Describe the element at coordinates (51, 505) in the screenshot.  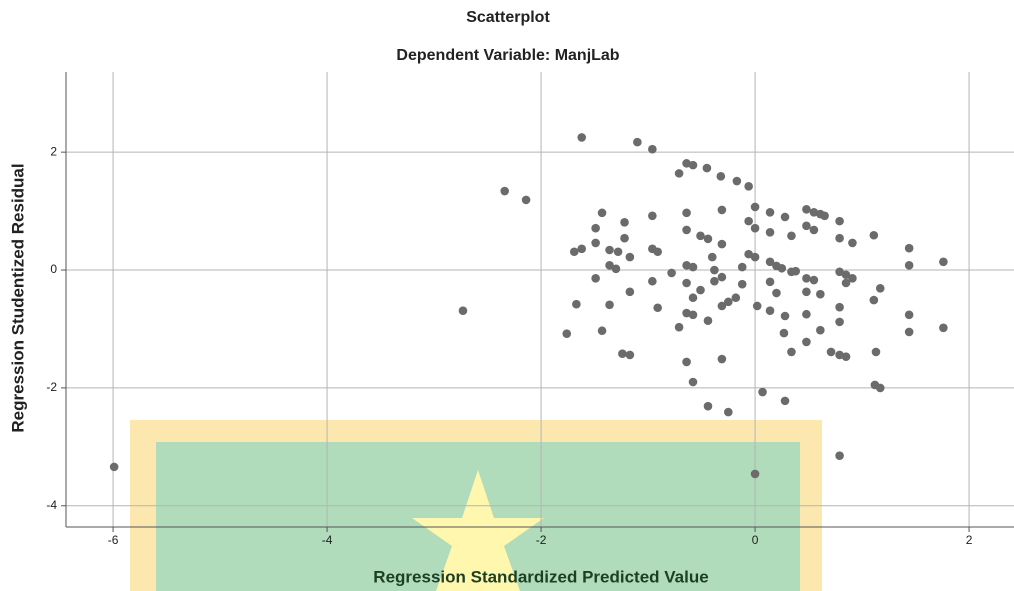
I see `y-tick-label: -4` at that location.